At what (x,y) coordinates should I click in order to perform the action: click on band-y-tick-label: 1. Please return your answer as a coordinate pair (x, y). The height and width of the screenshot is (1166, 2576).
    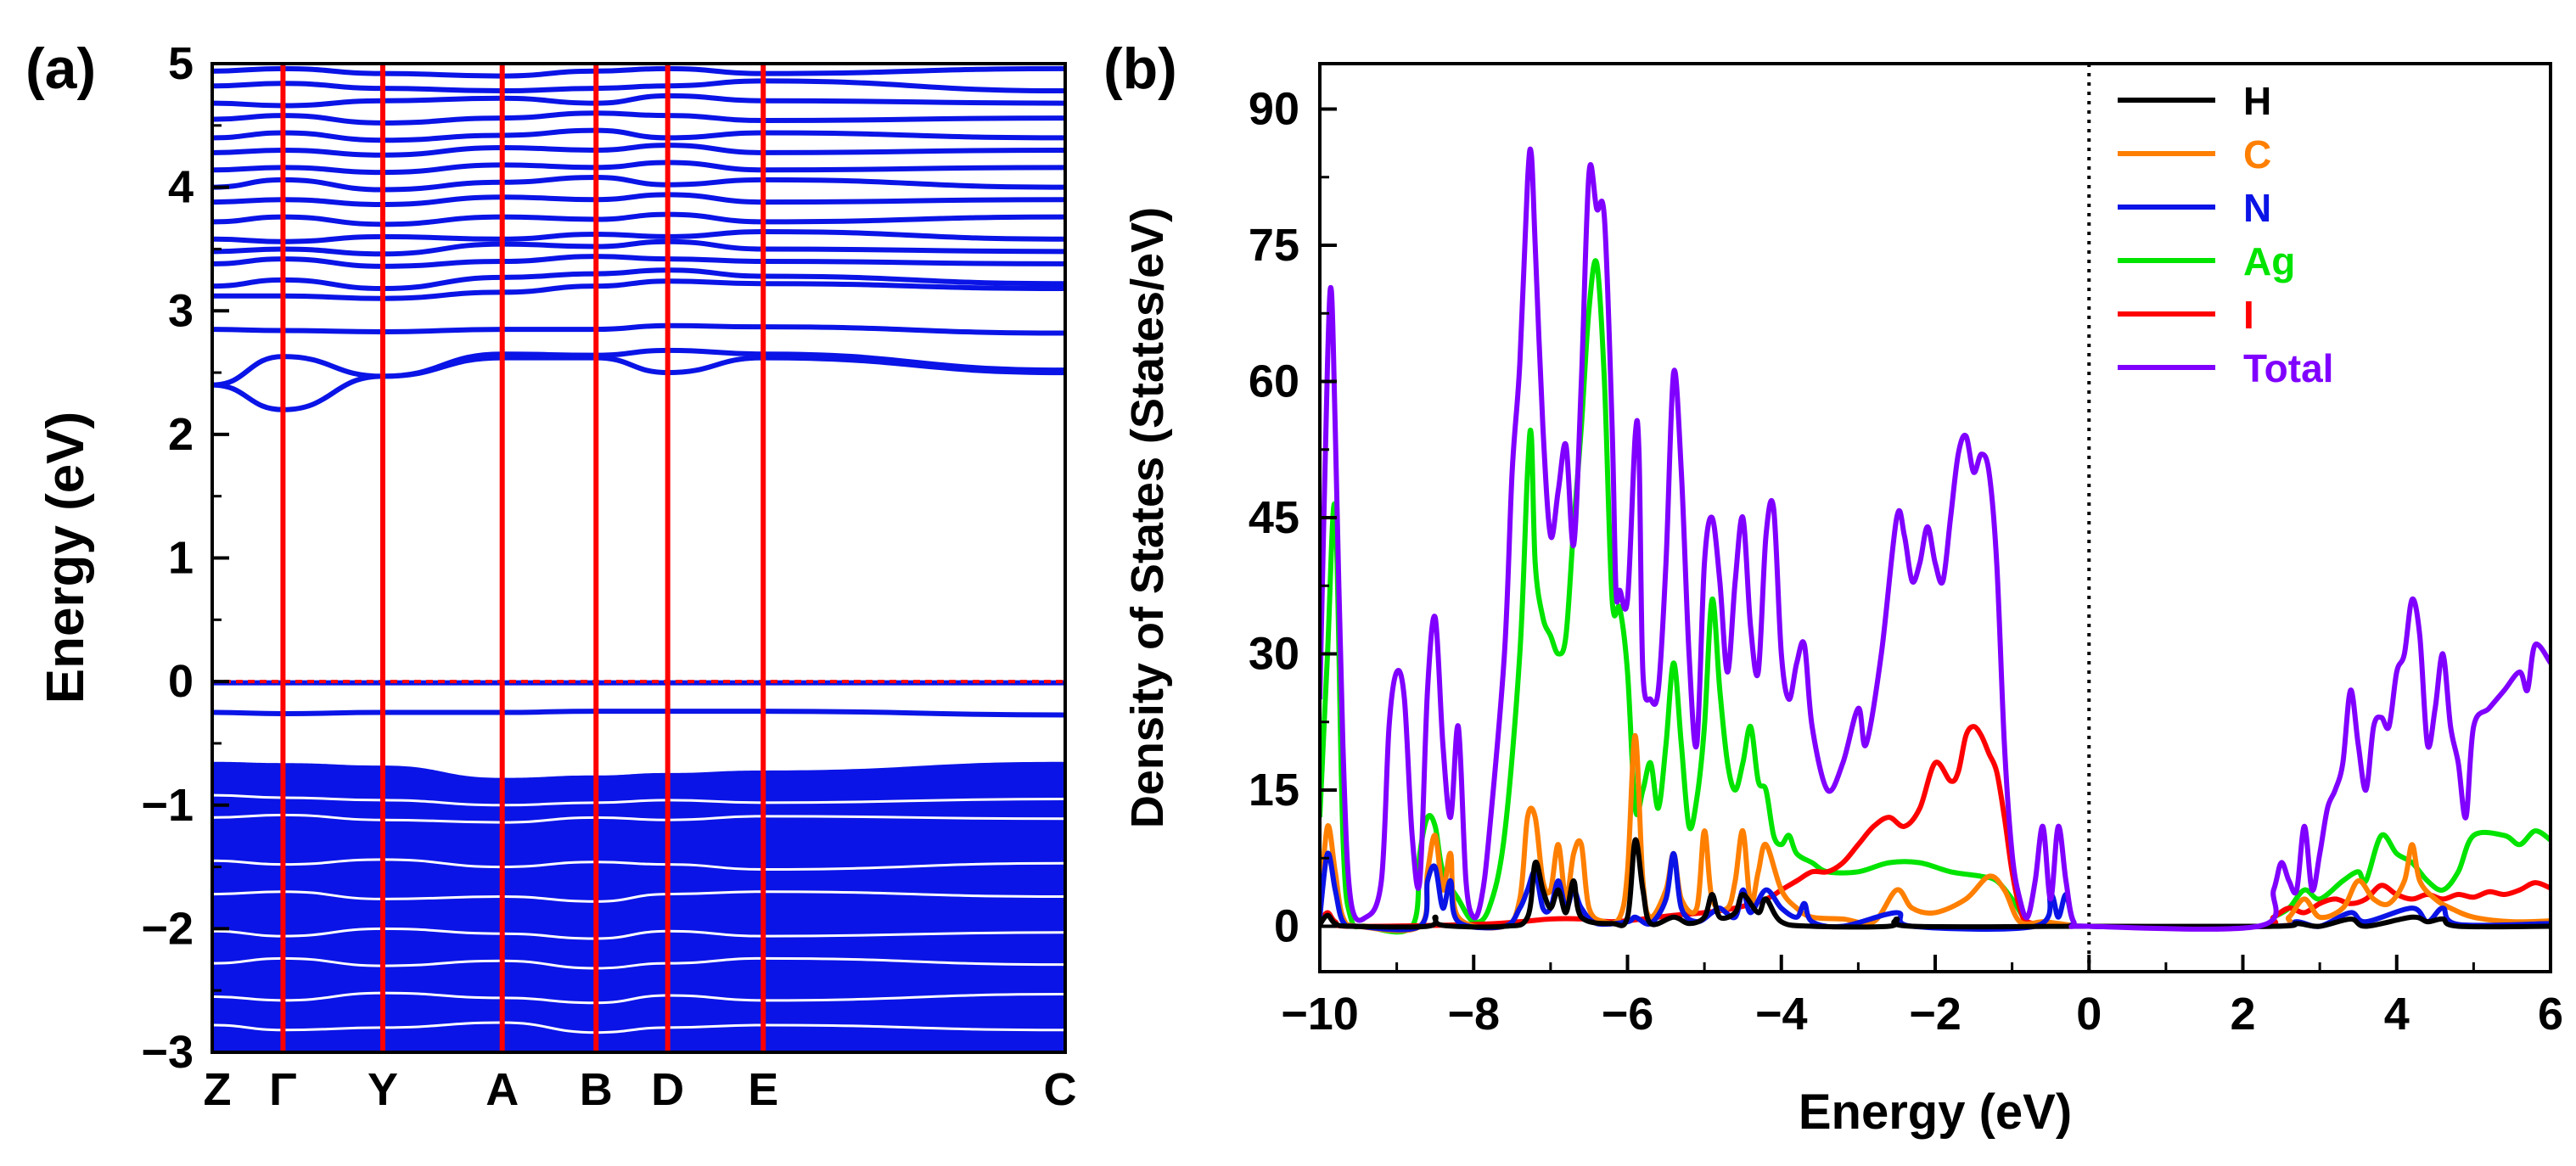
    Looking at the image, I should click on (181, 558).